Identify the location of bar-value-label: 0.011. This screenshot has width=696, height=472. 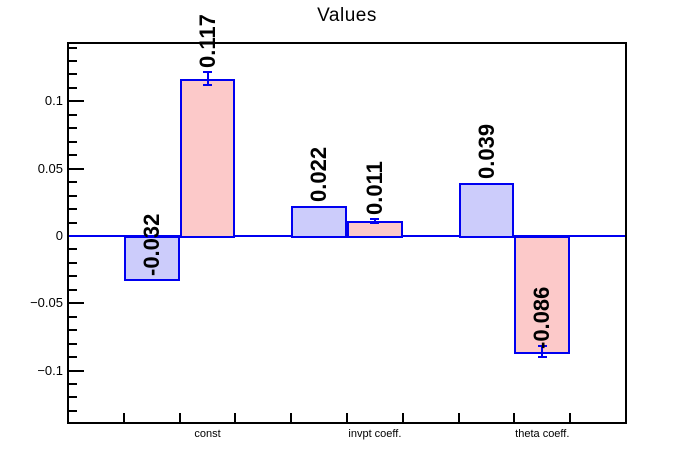
(374, 188).